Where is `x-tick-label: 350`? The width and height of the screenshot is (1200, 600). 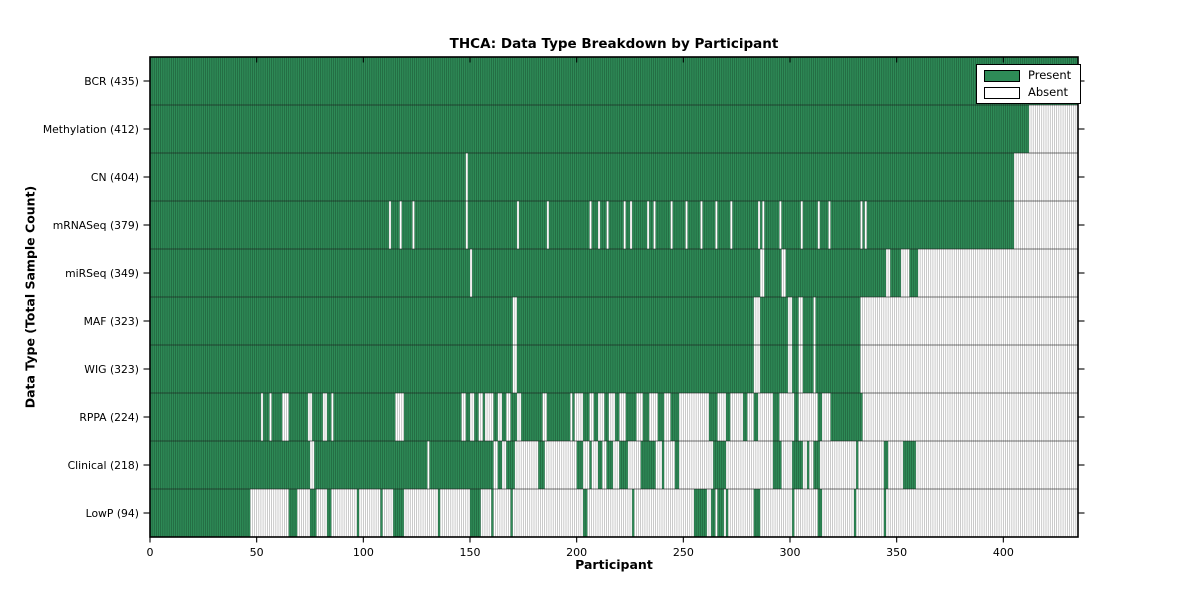
x-tick-label: 350 is located at coordinates (896, 552).